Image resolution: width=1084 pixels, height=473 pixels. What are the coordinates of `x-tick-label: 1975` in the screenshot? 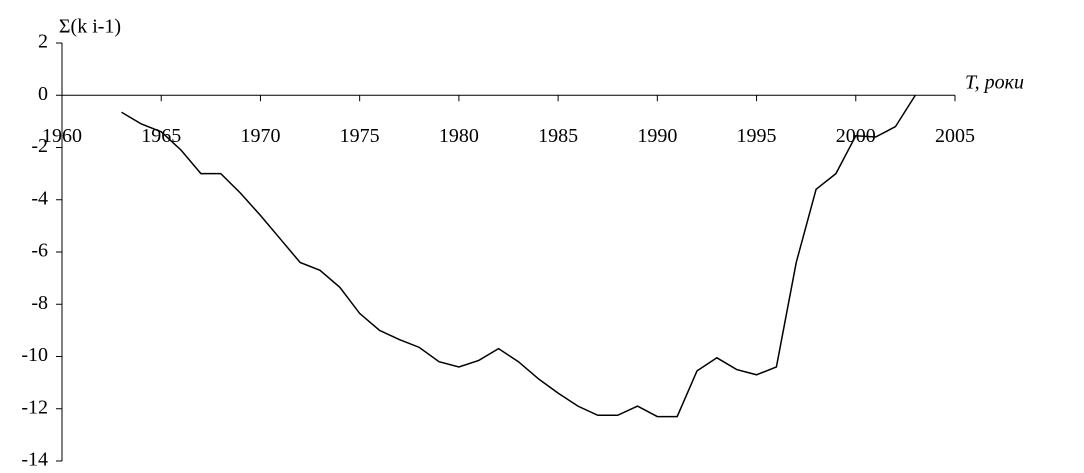 It's located at (360, 136).